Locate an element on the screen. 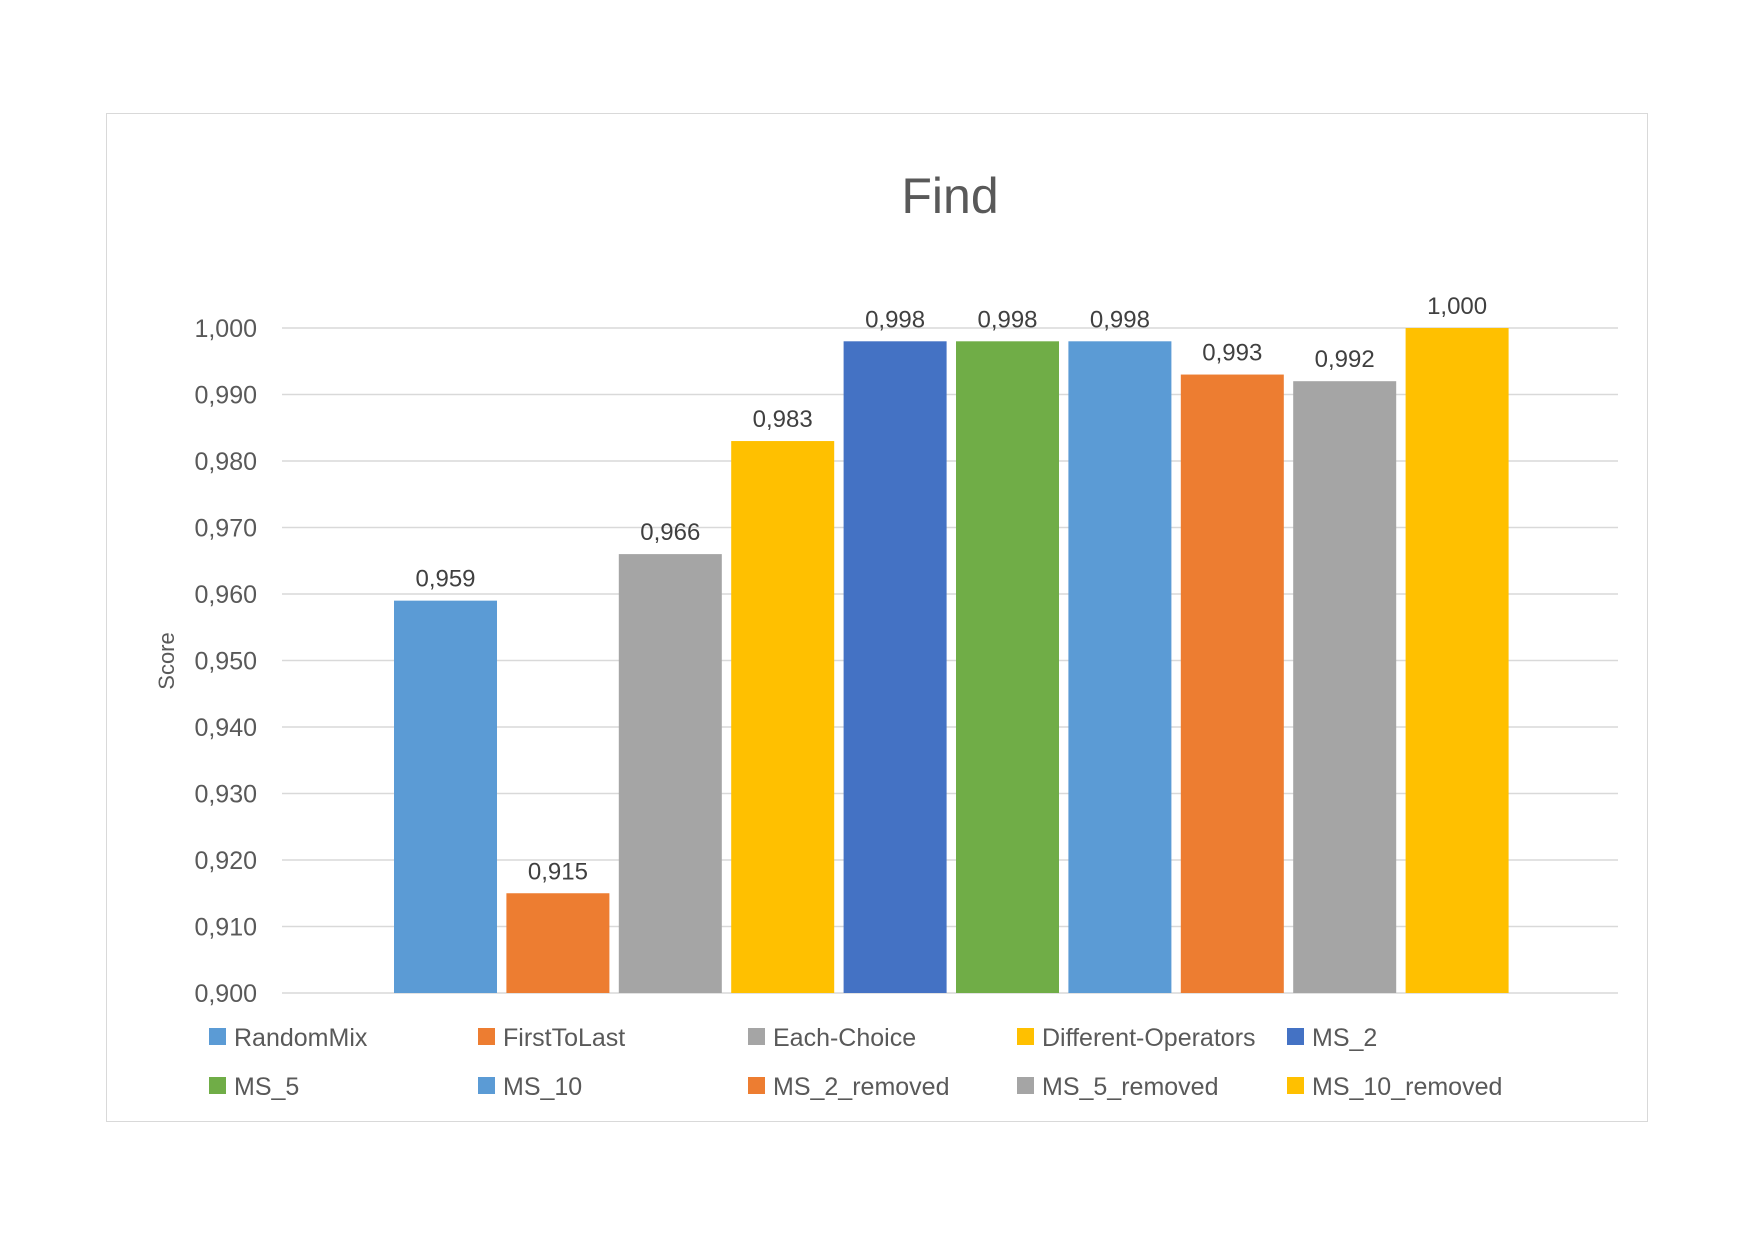 The image size is (1754, 1240). data-label: 0,993 is located at coordinates (1232, 353).